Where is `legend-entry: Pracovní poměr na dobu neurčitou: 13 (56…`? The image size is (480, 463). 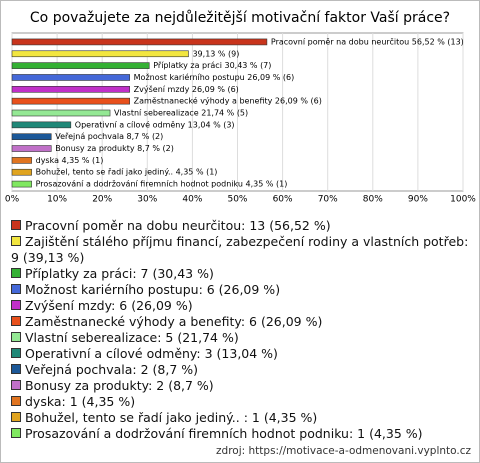
legend-entry: Pracovní poměr na dobu neurčitou: 13 (56… is located at coordinates (241, 226).